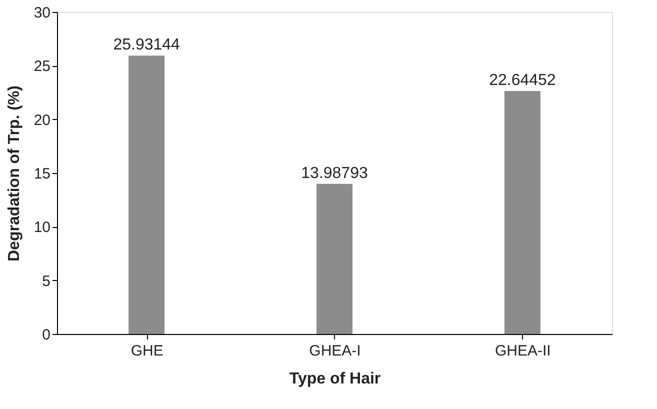  I want to click on y-tick-label: 5, so click(46, 281).